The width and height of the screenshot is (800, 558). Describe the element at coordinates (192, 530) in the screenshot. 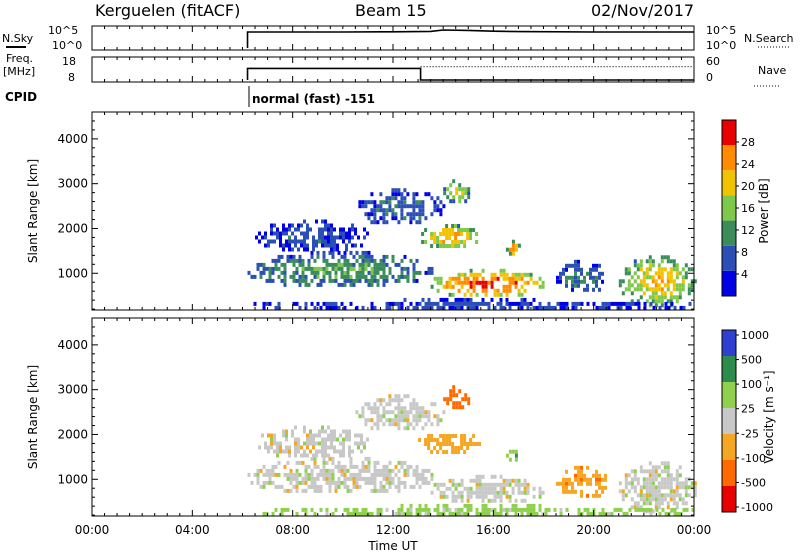

I see `x-tick-label: 04:00` at that location.